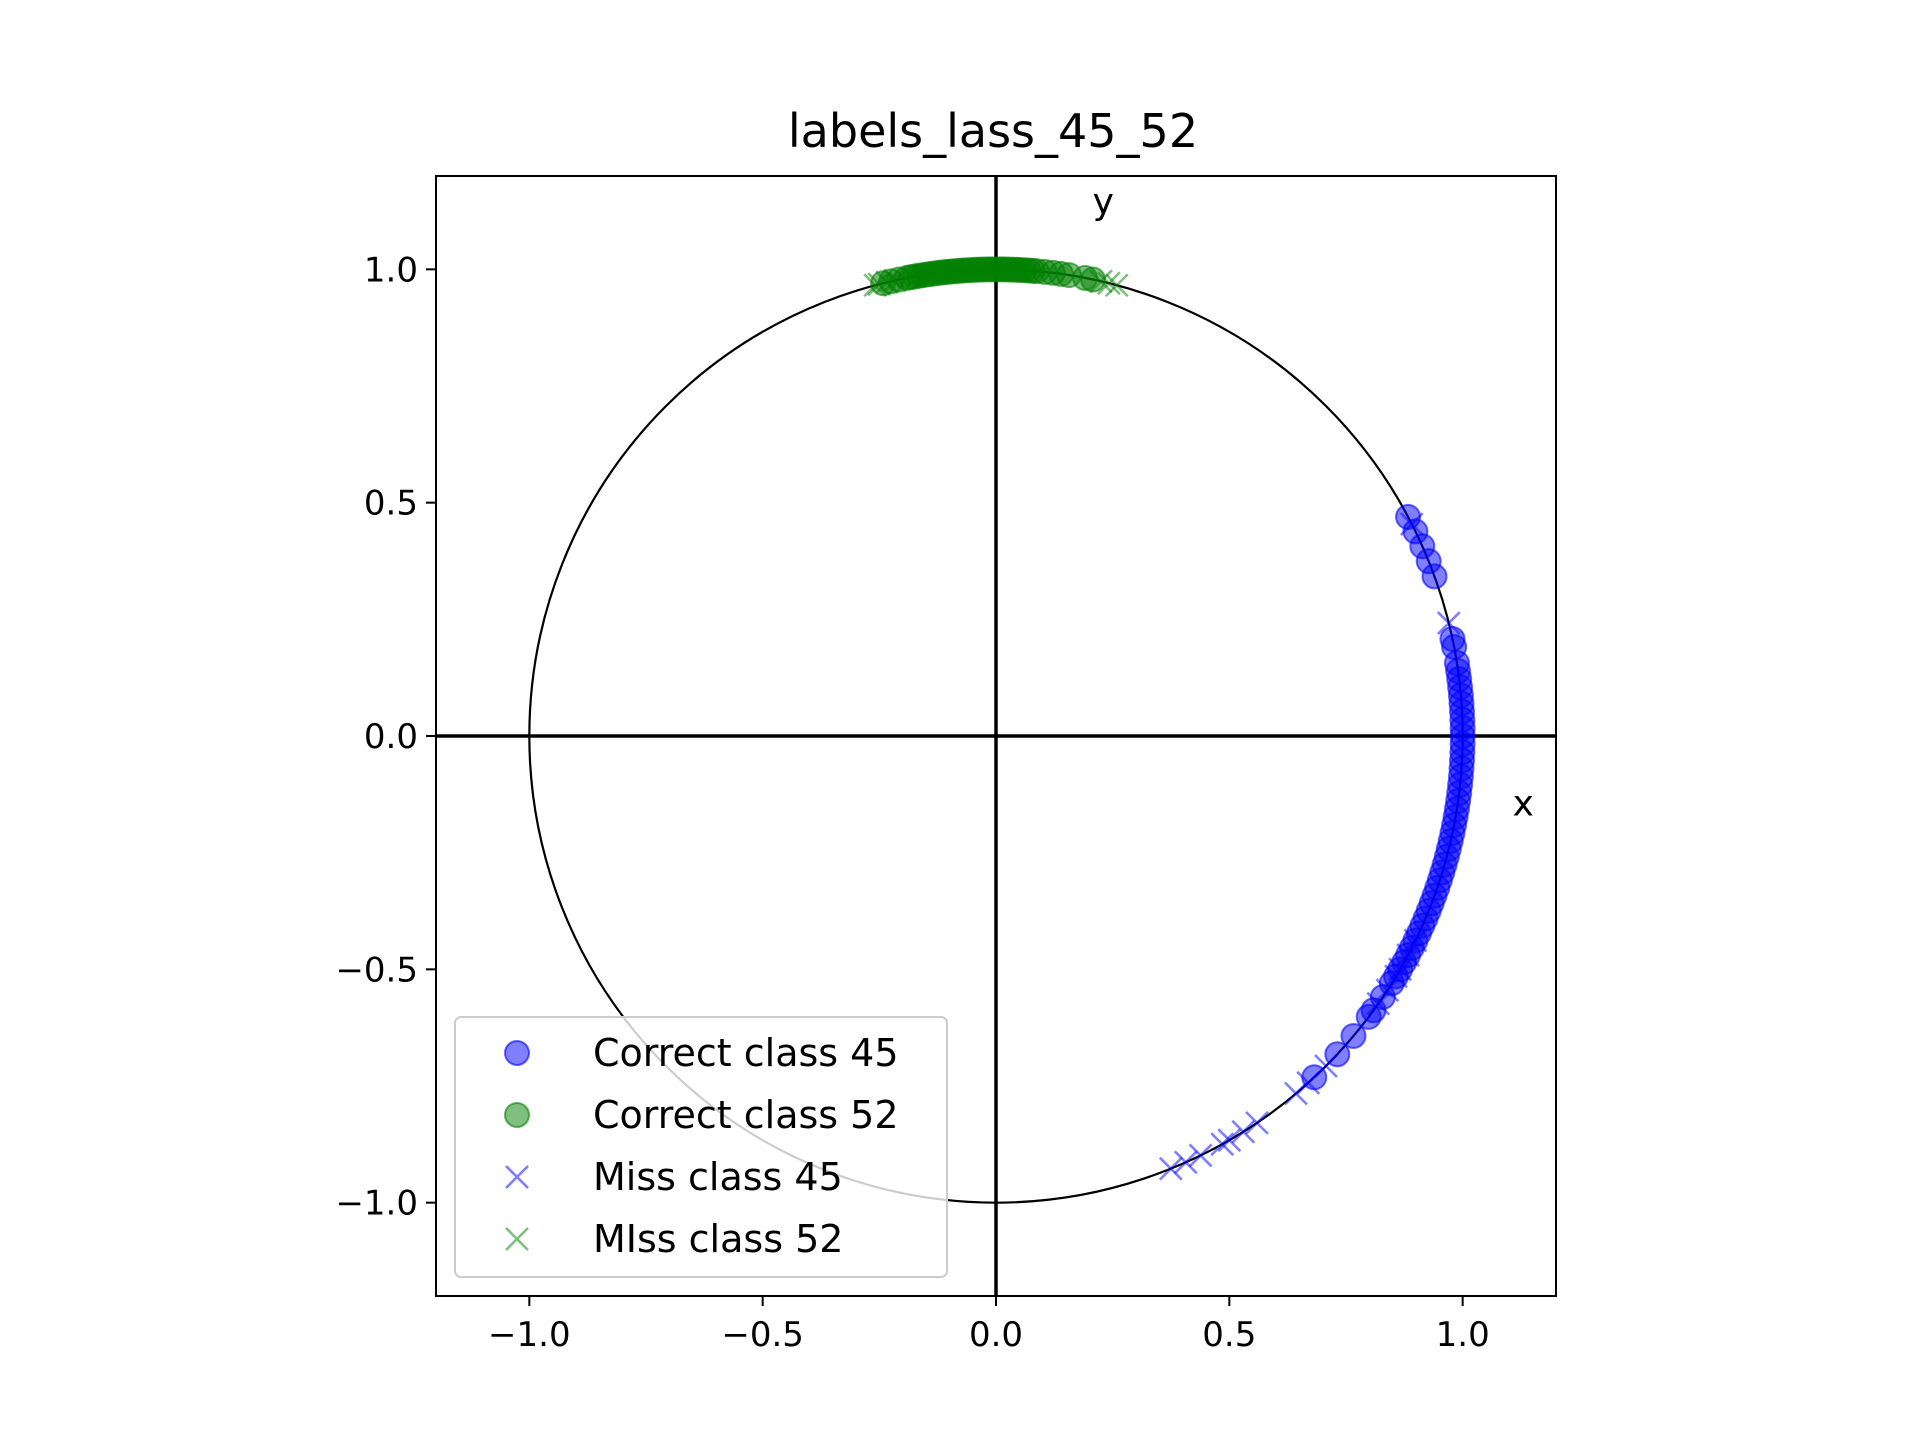  What do you see at coordinates (391, 270) in the screenshot?
I see `y-tick-label: 1.0` at bounding box center [391, 270].